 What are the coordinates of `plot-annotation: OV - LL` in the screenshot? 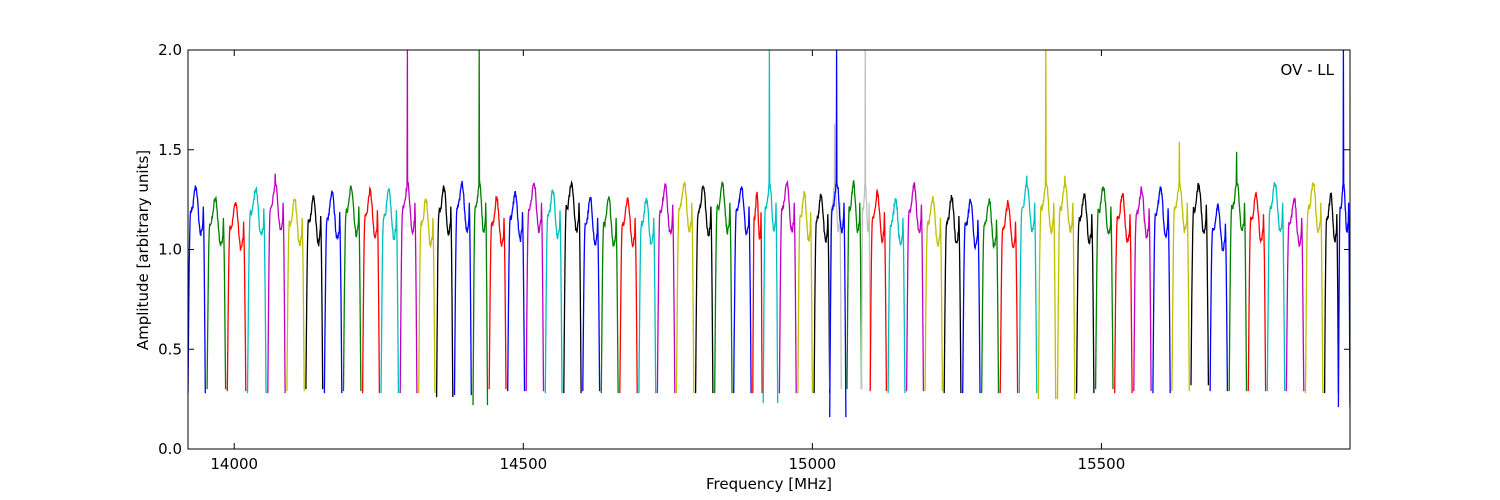 It's located at (1308, 70).